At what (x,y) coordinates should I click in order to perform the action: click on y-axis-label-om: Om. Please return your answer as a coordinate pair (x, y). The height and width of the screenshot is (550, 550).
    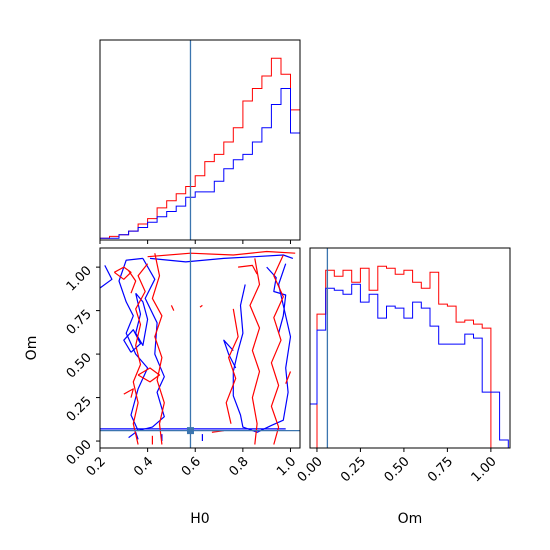
    Looking at the image, I should click on (32, 348).